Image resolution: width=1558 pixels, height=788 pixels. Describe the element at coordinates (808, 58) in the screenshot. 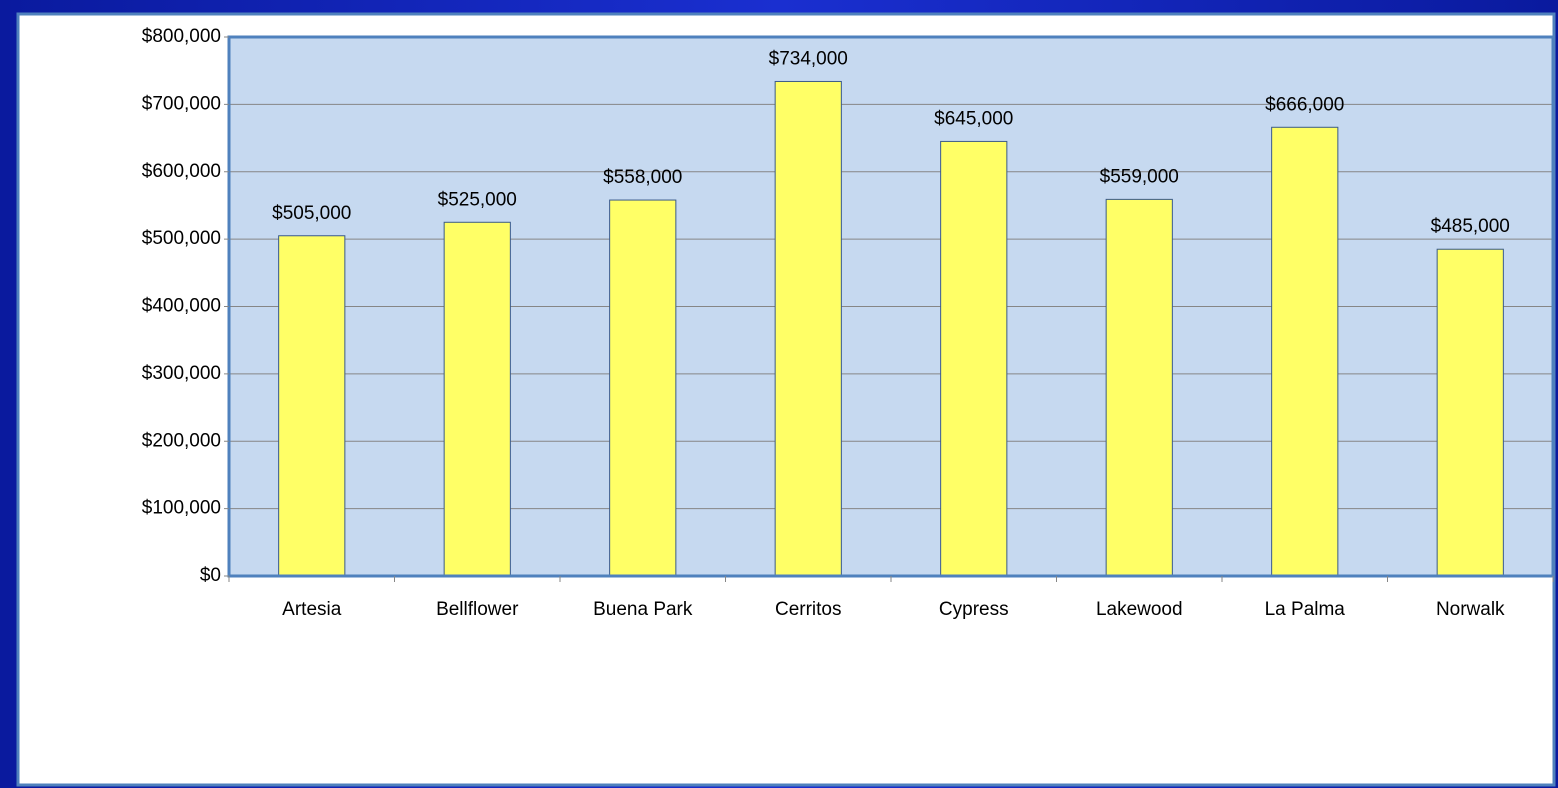

I see `value-label: $734,000` at that location.